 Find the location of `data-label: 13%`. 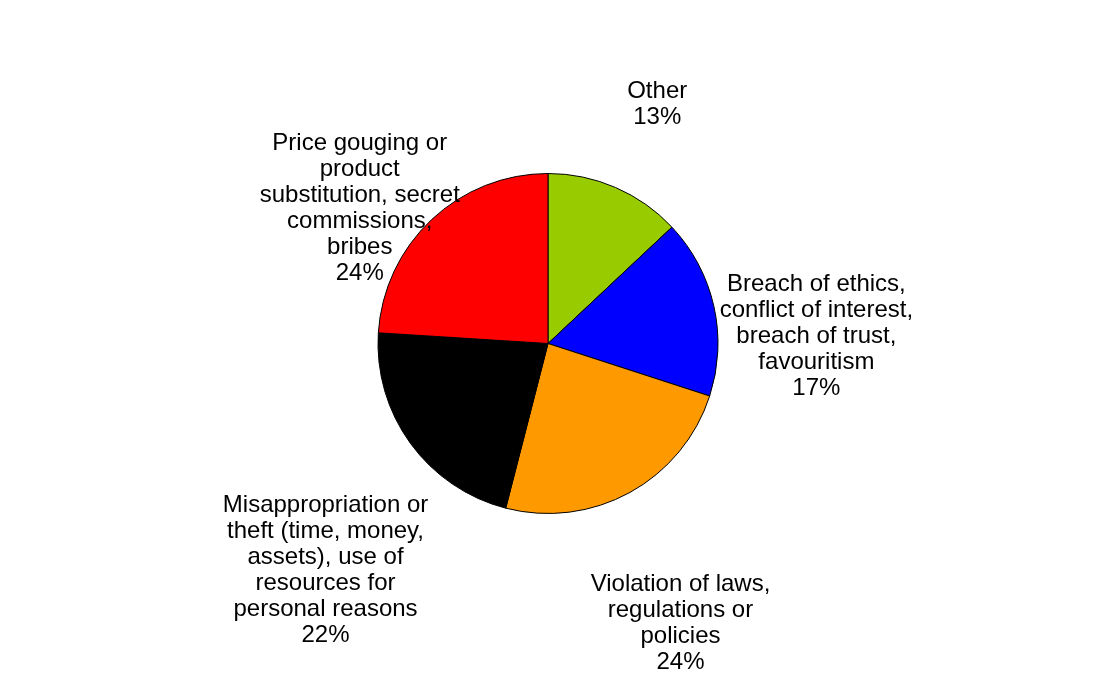

data-label: 13% is located at coordinates (657, 116).